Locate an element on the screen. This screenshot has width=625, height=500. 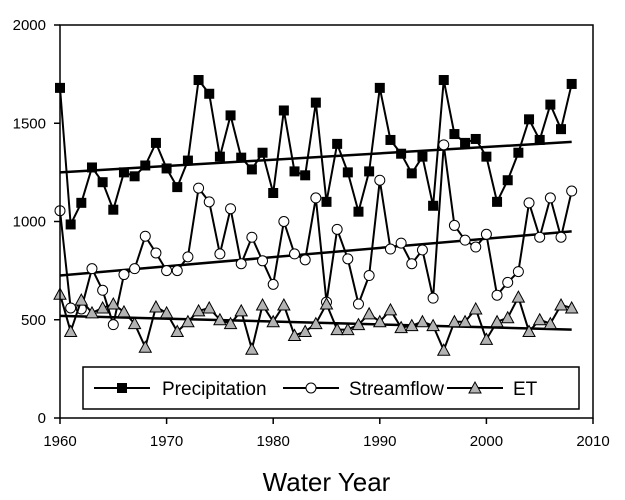
y-tick-label: 1500 is located at coordinates (29, 123).